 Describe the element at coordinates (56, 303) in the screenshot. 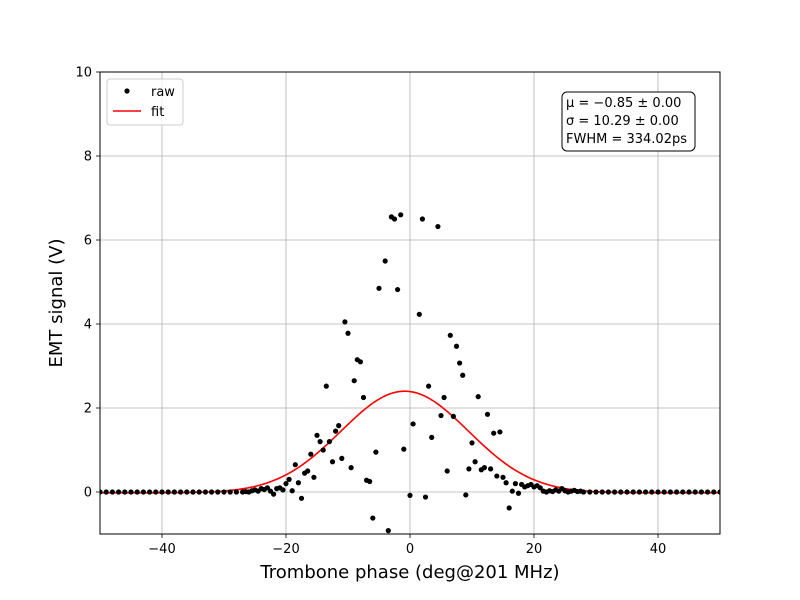

I see `y-axis-label: EMT signal (V)` at that location.